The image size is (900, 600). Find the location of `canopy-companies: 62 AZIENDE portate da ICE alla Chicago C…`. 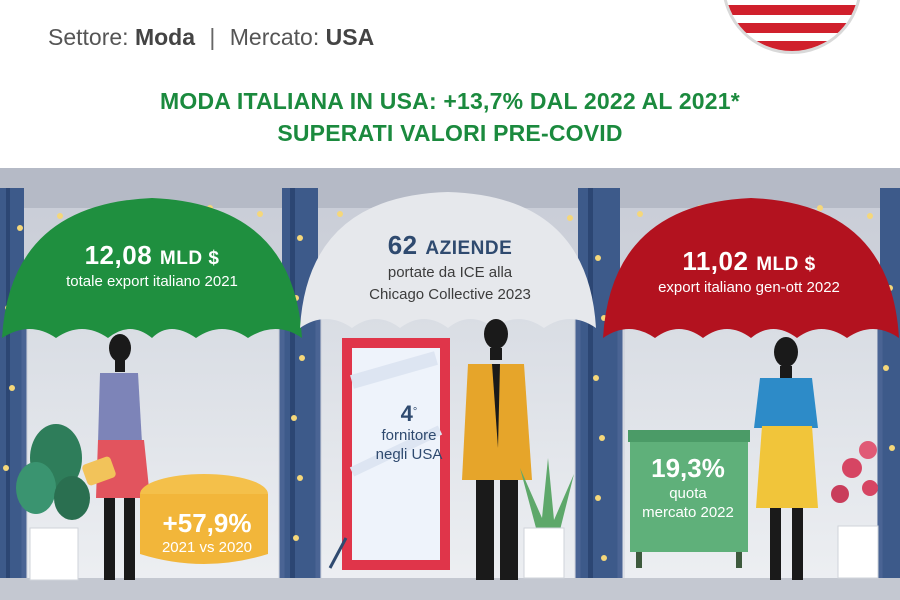

canopy-companies: 62 AZIENDE portate da ICE alla Chicago C… is located at coordinates (450, 267).